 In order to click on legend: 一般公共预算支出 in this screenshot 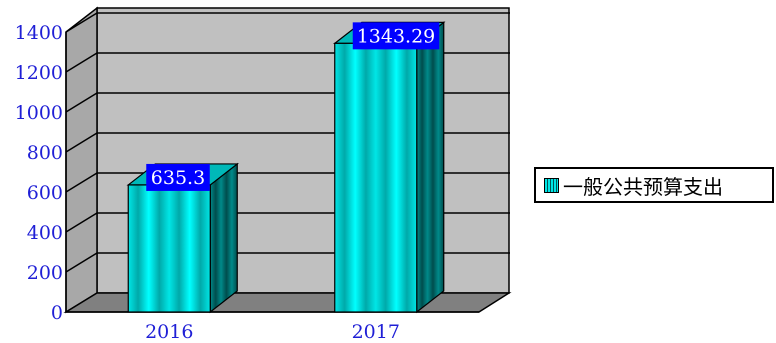, I will do `click(654, 185)`.